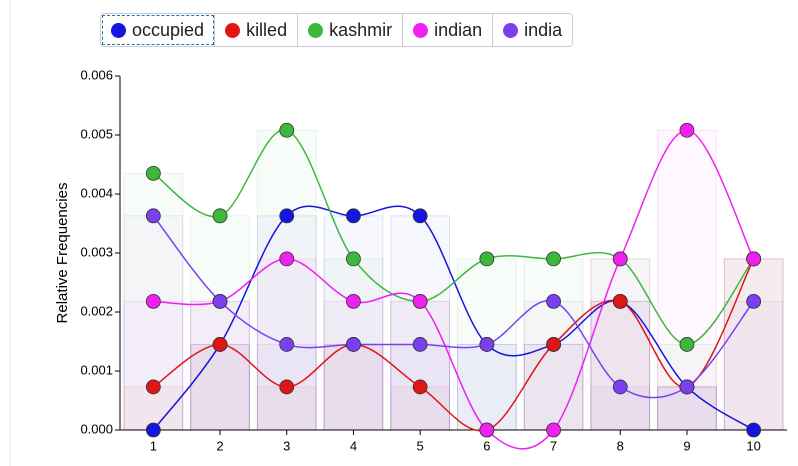 The height and width of the screenshot is (466, 798). Describe the element at coordinates (96, 310) in the screenshot. I see `y-tick-label: 0.002` at that location.